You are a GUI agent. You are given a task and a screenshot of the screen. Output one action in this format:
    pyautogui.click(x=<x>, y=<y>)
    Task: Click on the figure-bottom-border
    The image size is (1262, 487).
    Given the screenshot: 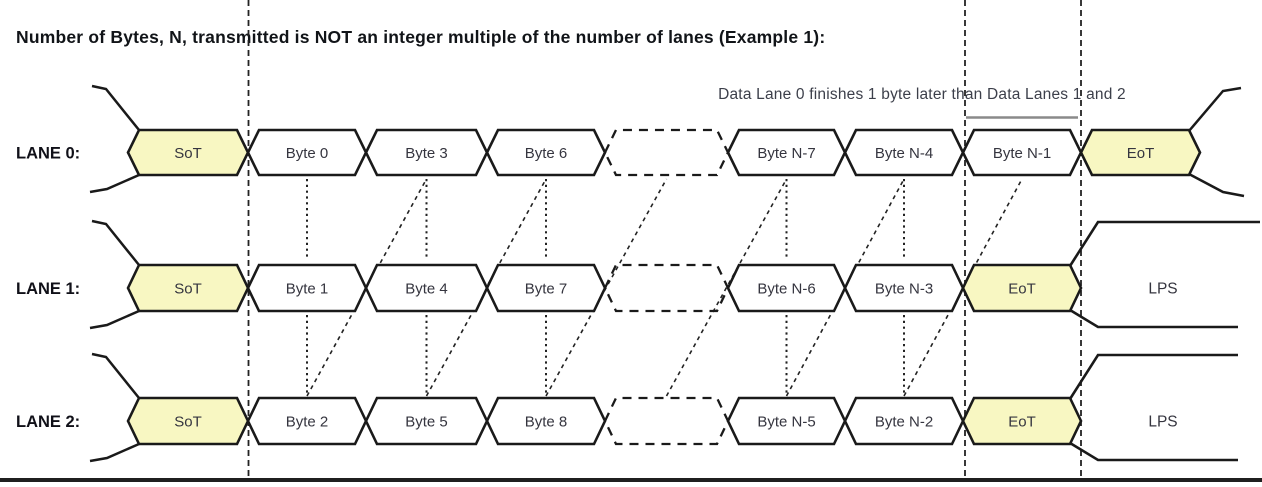 What is the action you would take?
    pyautogui.click(x=631, y=480)
    